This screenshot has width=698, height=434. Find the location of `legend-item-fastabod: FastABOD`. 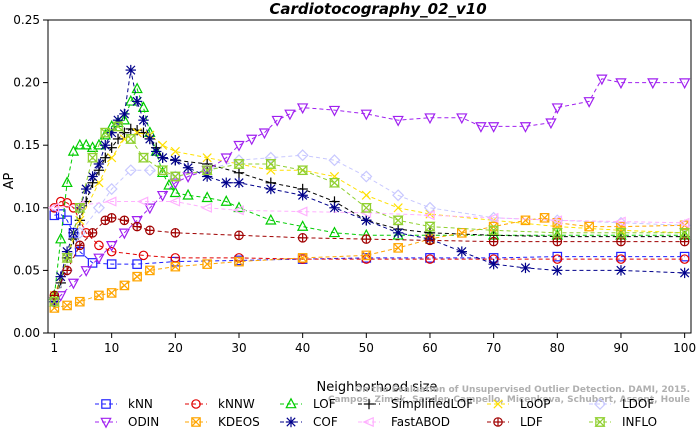

legend-item-fastabod: FastABOD is located at coordinates (404, 422).